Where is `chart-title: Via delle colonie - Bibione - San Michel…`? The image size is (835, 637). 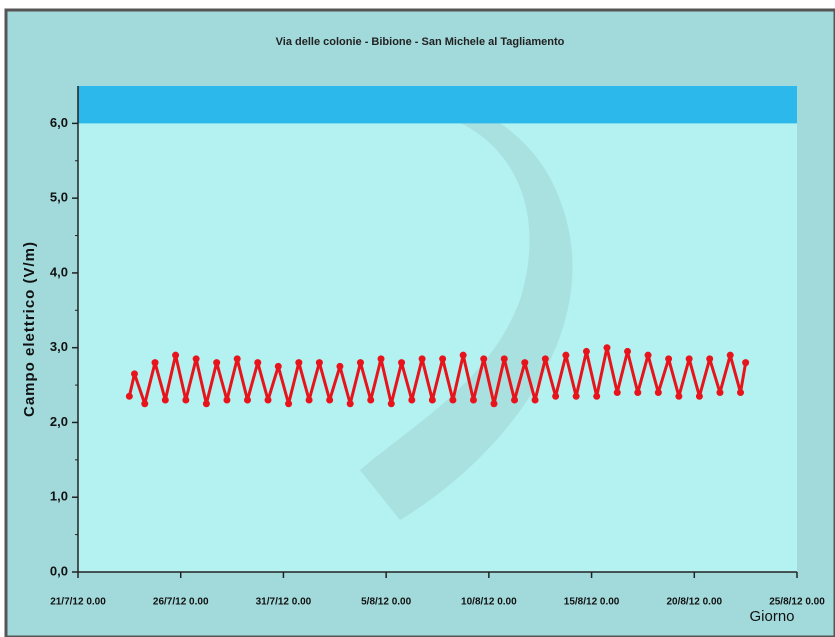
chart-title: Via delle colonie - Bibione - San Michel… is located at coordinates (420, 42).